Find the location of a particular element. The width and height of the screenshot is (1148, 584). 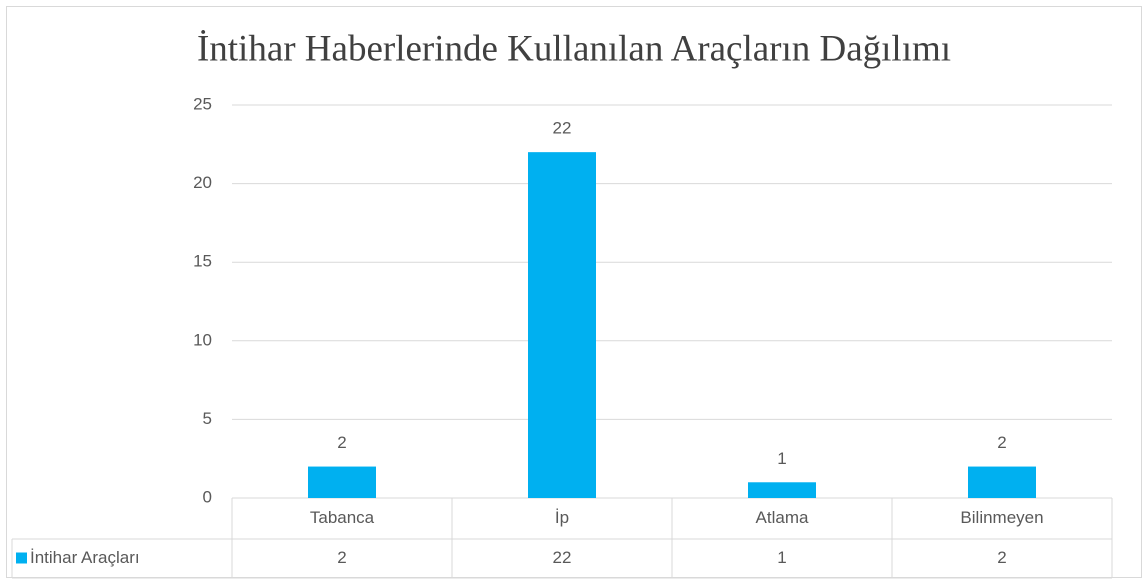

data-label: 22 is located at coordinates (562, 128).